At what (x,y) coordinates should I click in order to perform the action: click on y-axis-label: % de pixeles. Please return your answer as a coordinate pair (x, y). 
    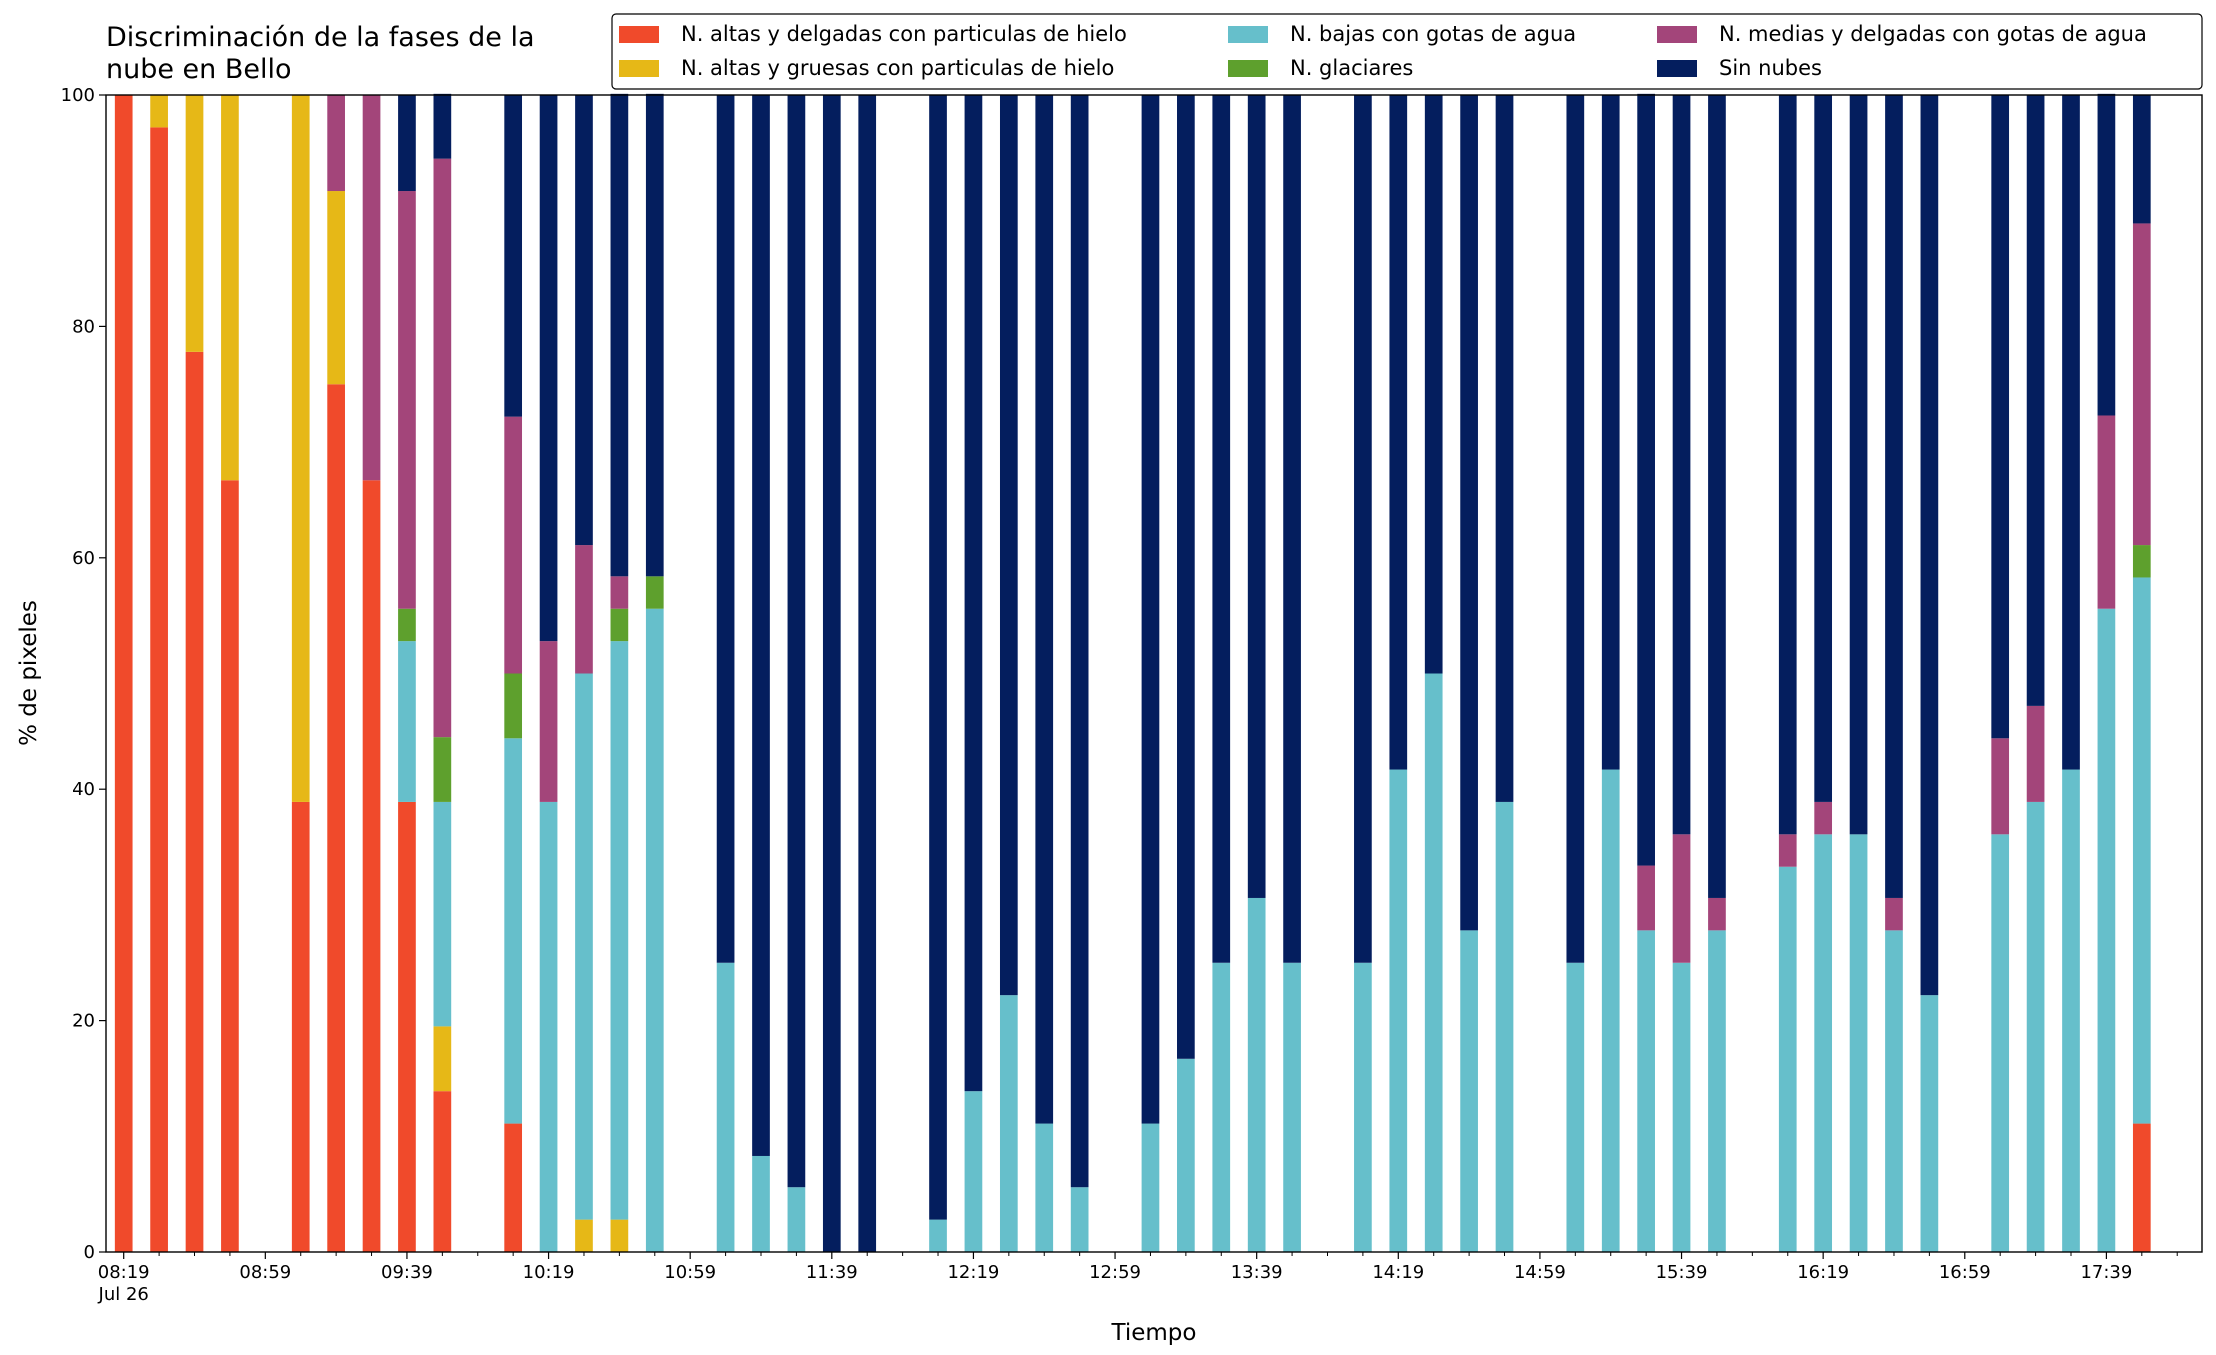
    Looking at the image, I should click on (29, 673).